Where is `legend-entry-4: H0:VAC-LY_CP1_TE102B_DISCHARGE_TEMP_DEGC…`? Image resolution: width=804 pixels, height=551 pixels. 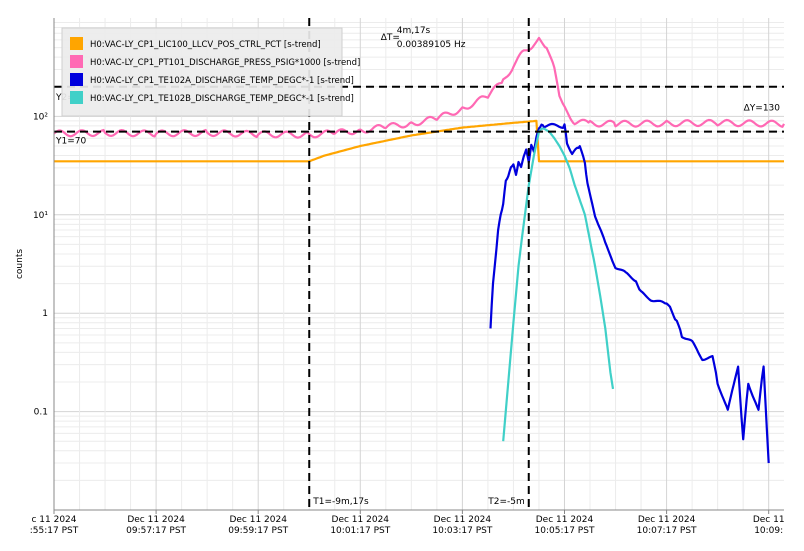 legend-entry-4: H0:VAC-LY_CP1_TE102B_DISCHARGE_TEMP_DEGC… is located at coordinates (222, 99).